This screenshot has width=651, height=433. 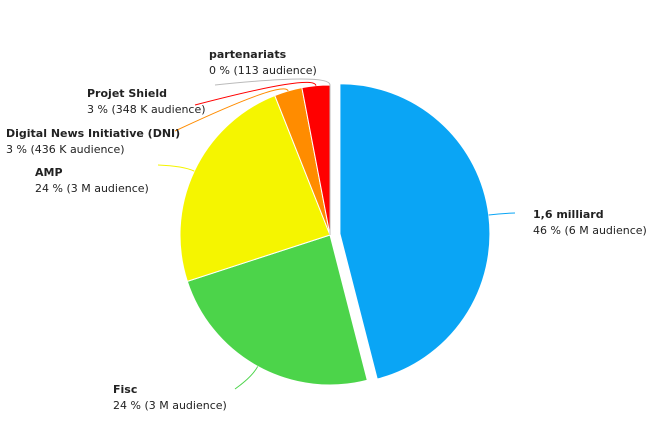 What do you see at coordinates (568, 214) in the screenshot?
I see `slice-name: 1,6 milliard` at bounding box center [568, 214].